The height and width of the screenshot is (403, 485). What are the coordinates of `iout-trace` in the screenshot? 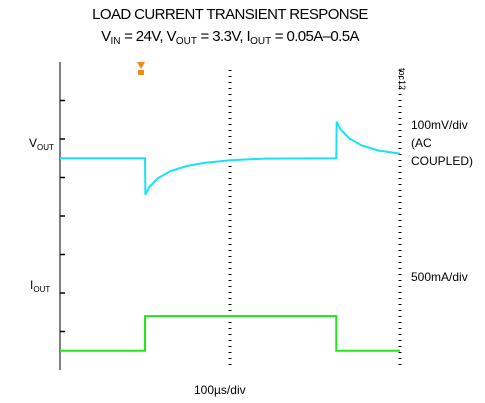 It's located at (230, 333).